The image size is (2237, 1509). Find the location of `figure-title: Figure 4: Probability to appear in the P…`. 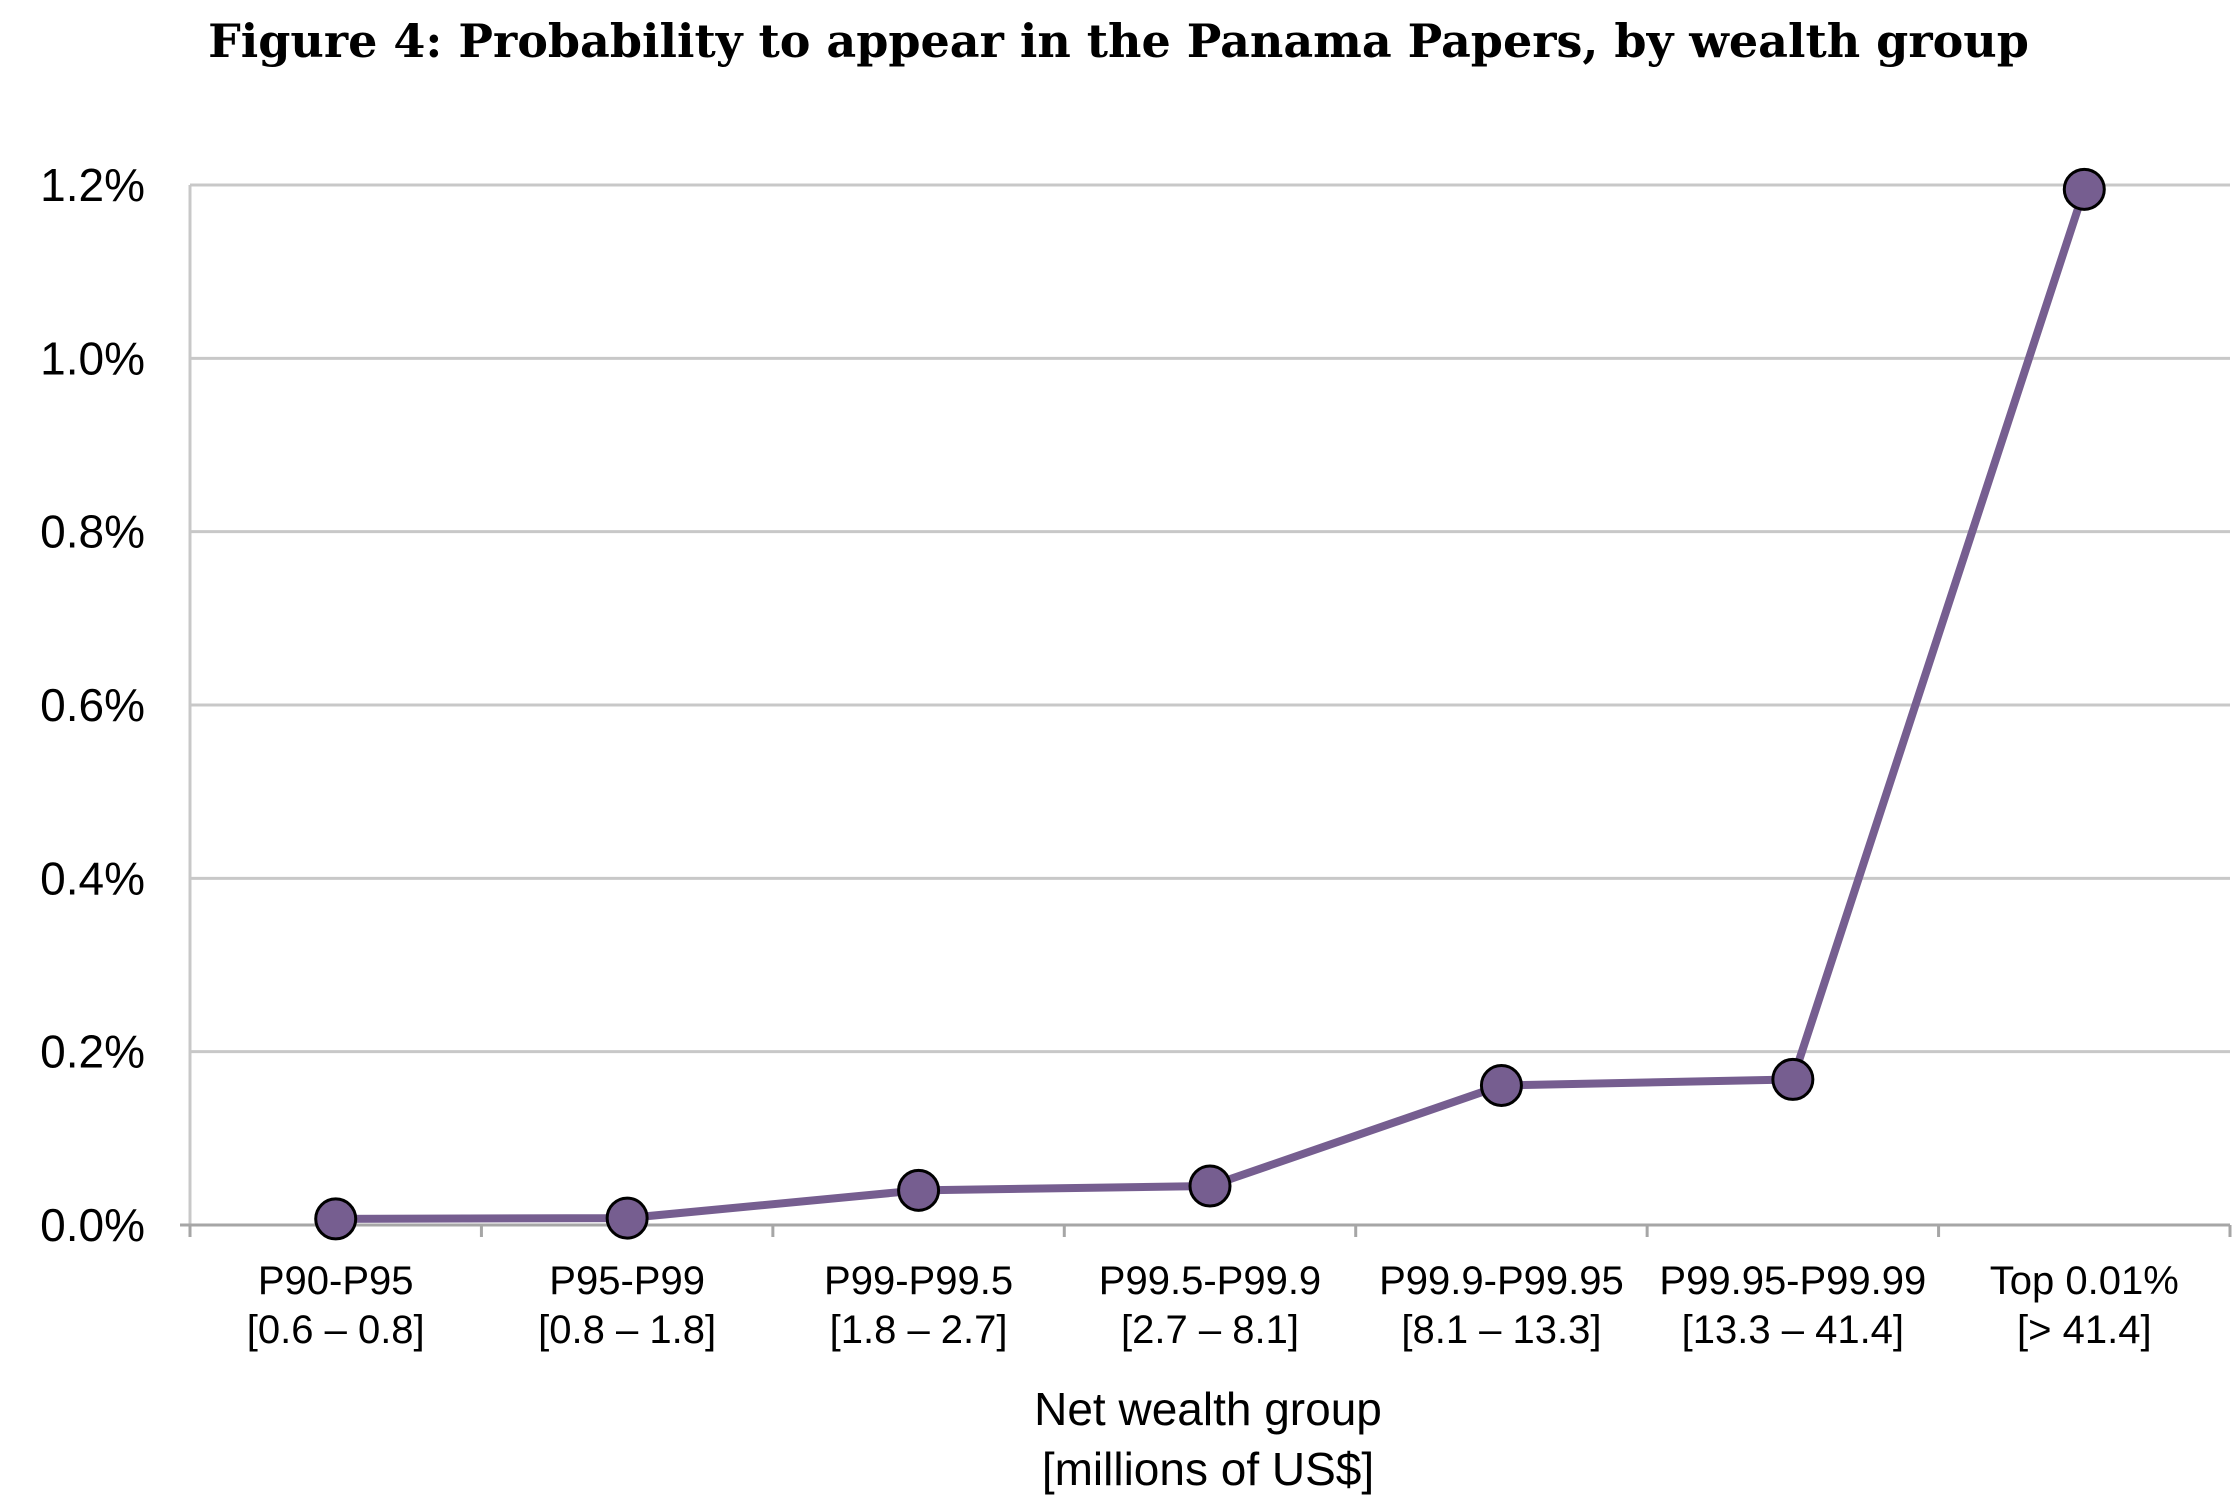

figure-title: Figure 4: Probability to appear in the P… is located at coordinates (1118, 41).